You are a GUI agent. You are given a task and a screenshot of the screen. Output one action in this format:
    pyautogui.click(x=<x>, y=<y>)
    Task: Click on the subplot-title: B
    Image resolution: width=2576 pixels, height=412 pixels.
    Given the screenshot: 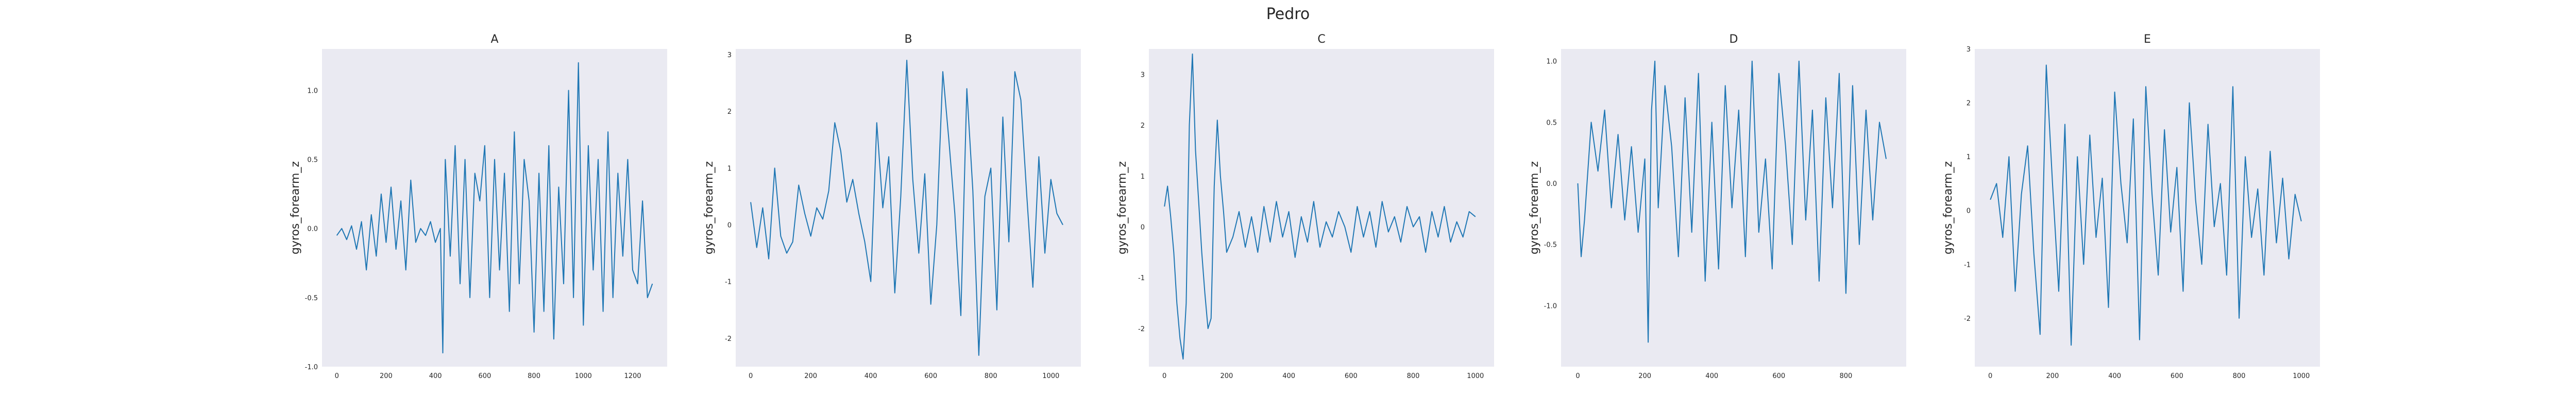 What is the action you would take?
    pyautogui.click(x=908, y=39)
    